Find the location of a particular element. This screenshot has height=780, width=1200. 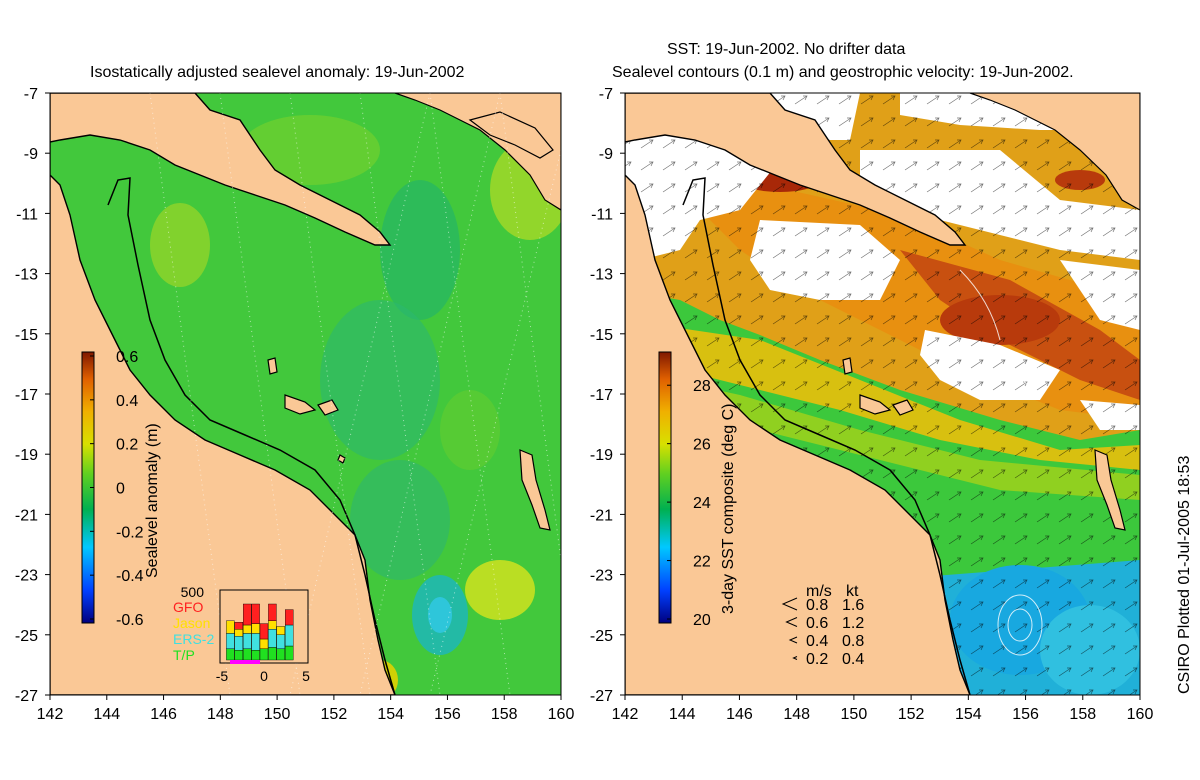

velocity-legend-rows: 0.8 1.60.6 1.20.4 0.80.2 0.4 is located at coordinates (822, 632).